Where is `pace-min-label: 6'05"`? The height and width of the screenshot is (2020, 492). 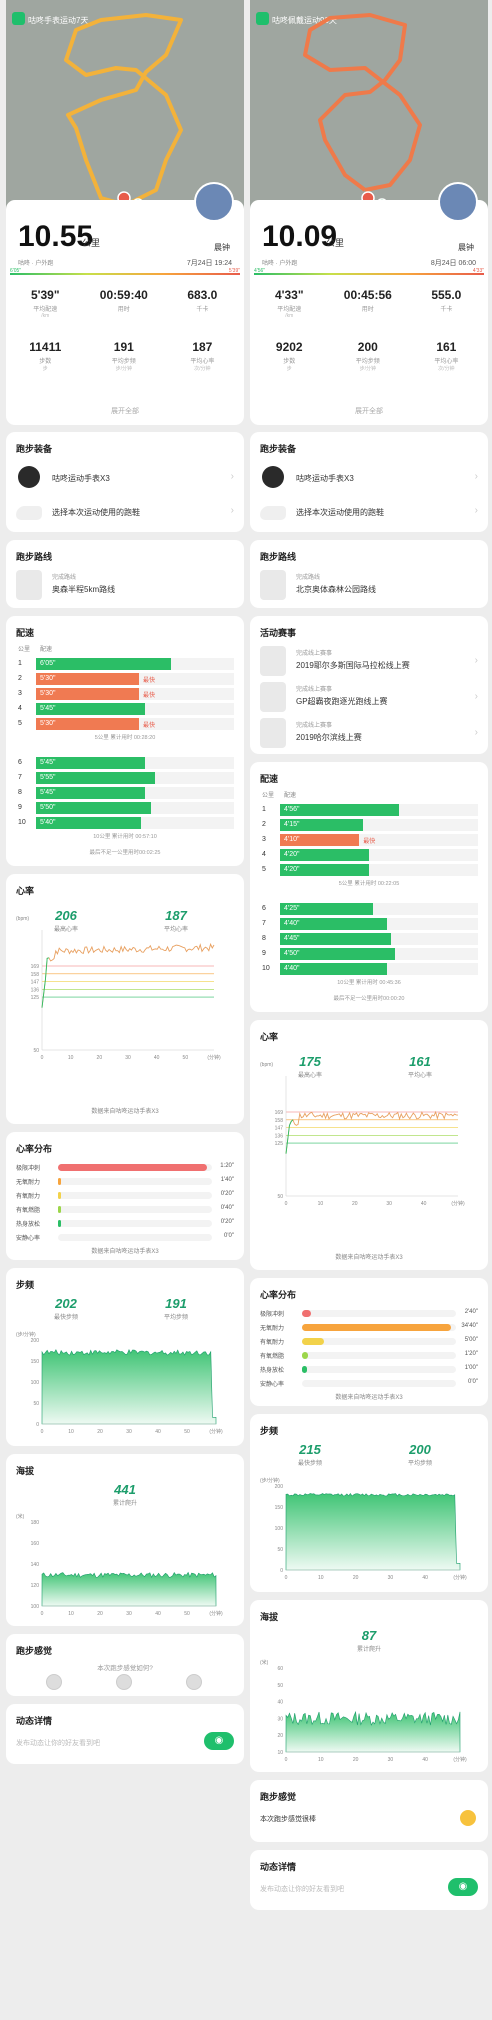
pace-min-label: 6'05" is located at coordinates (16, 271).